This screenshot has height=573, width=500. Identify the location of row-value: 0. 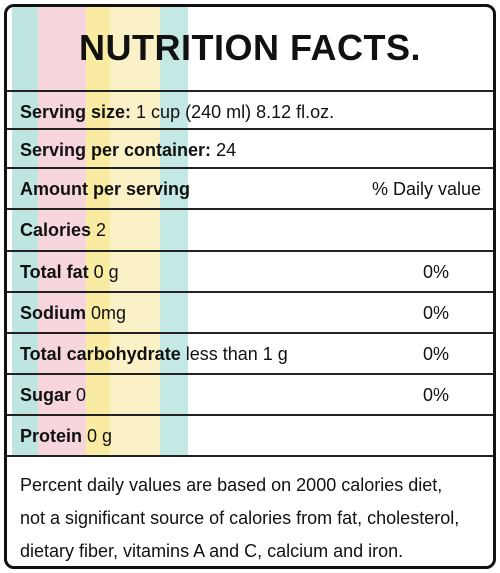
(81, 395).